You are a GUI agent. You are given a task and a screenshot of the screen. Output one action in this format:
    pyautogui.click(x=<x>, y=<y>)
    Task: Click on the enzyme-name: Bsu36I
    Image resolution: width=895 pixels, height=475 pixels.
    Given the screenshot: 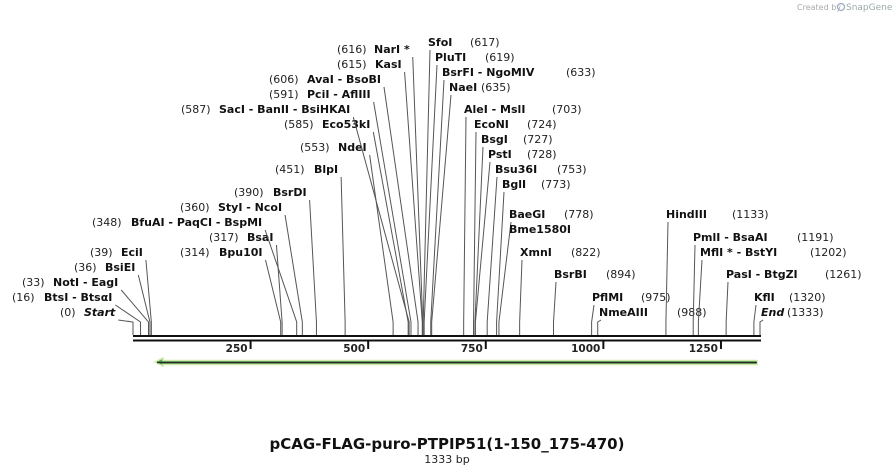 What is the action you would take?
    pyautogui.click(x=516, y=169)
    